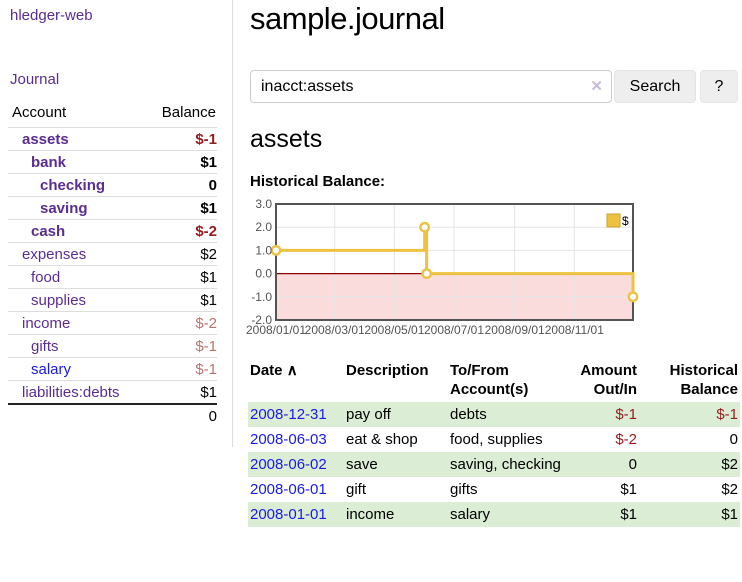 This screenshot has height=582, width=742. I want to click on help-button: ?, so click(719, 86).